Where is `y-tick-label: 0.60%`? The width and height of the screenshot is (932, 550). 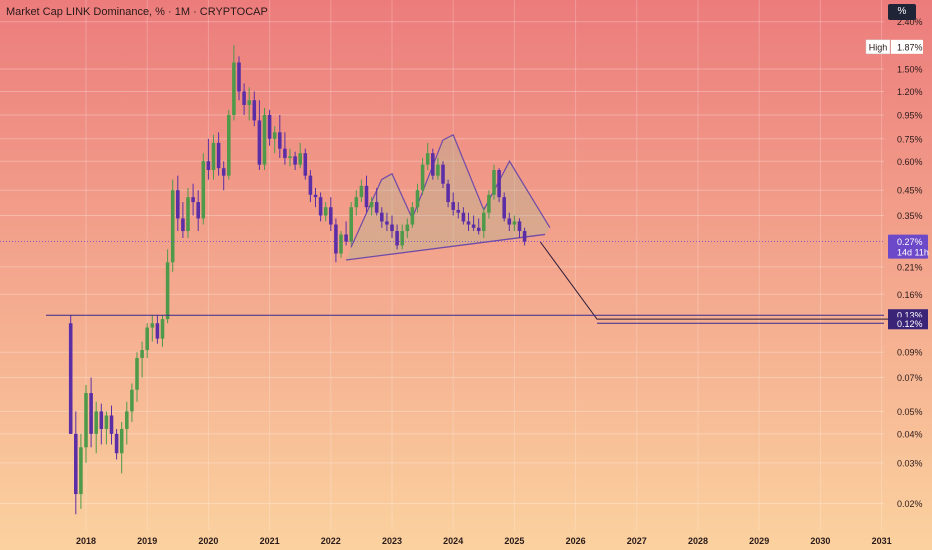
y-tick-label: 0.60% is located at coordinates (910, 162).